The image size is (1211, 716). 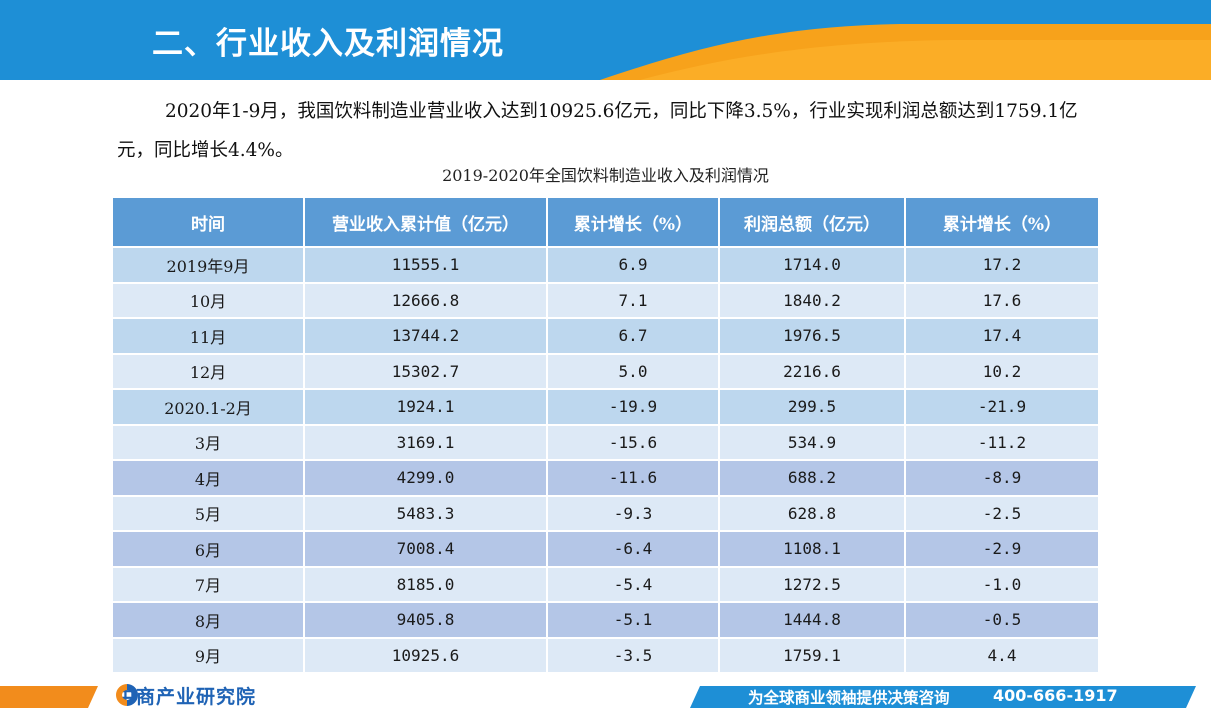 What do you see at coordinates (633, 441) in the screenshot?
I see `revenue-growth-cell: -15.6` at bounding box center [633, 441].